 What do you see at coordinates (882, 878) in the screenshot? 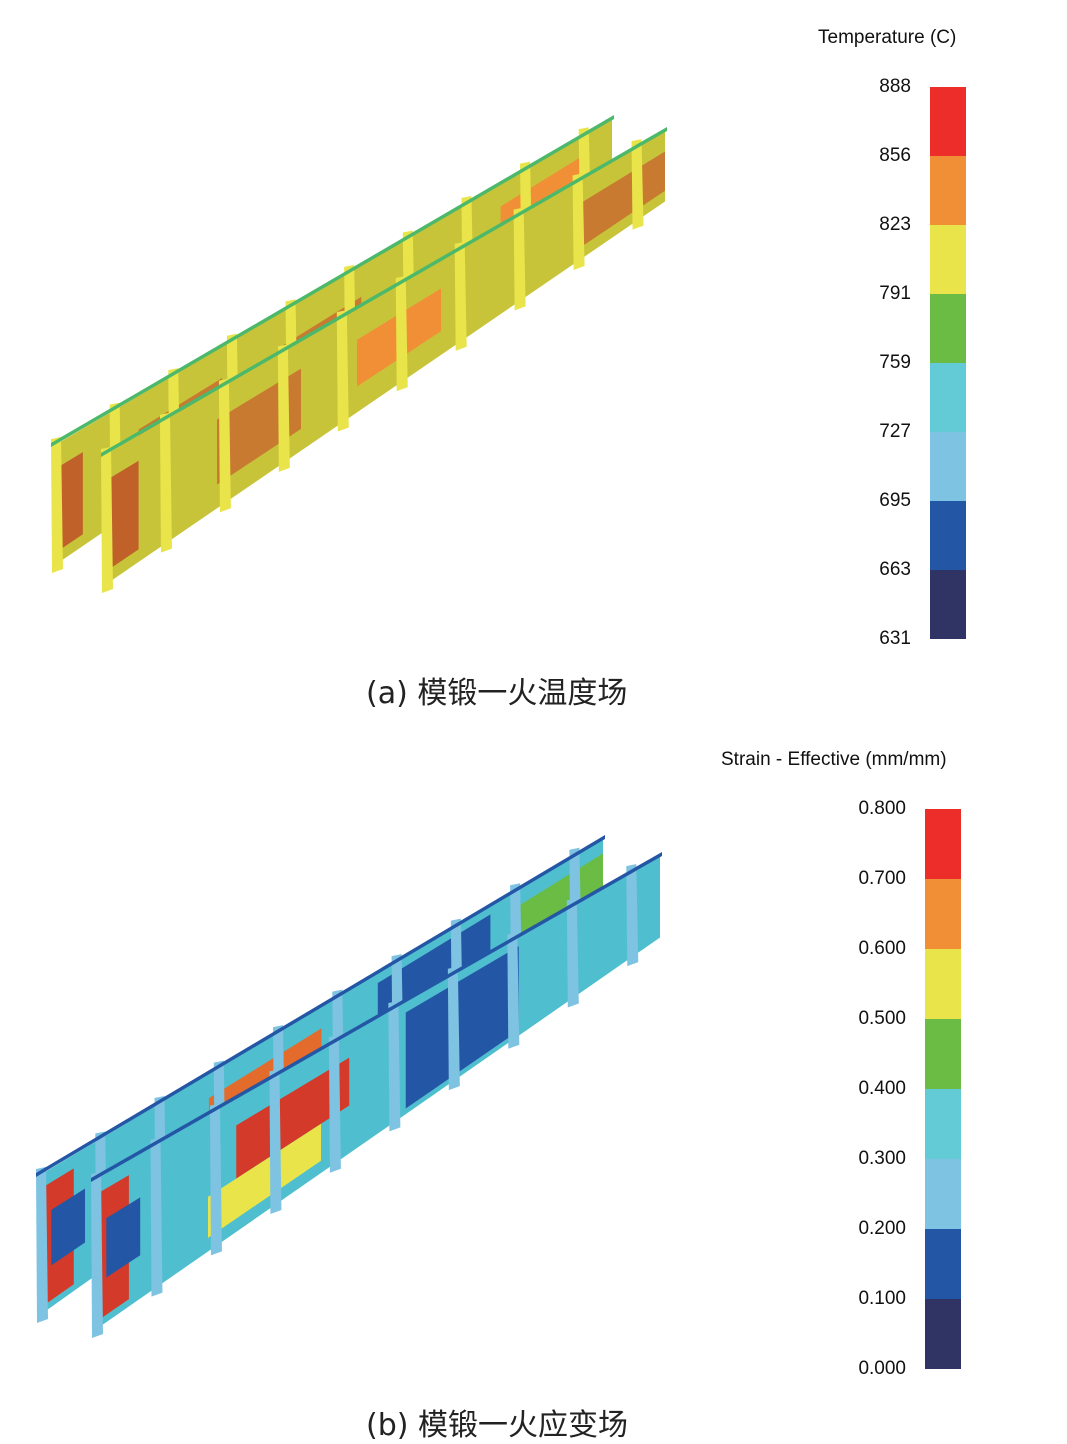
I see `legend-tick-label: 0.700` at bounding box center [882, 878].